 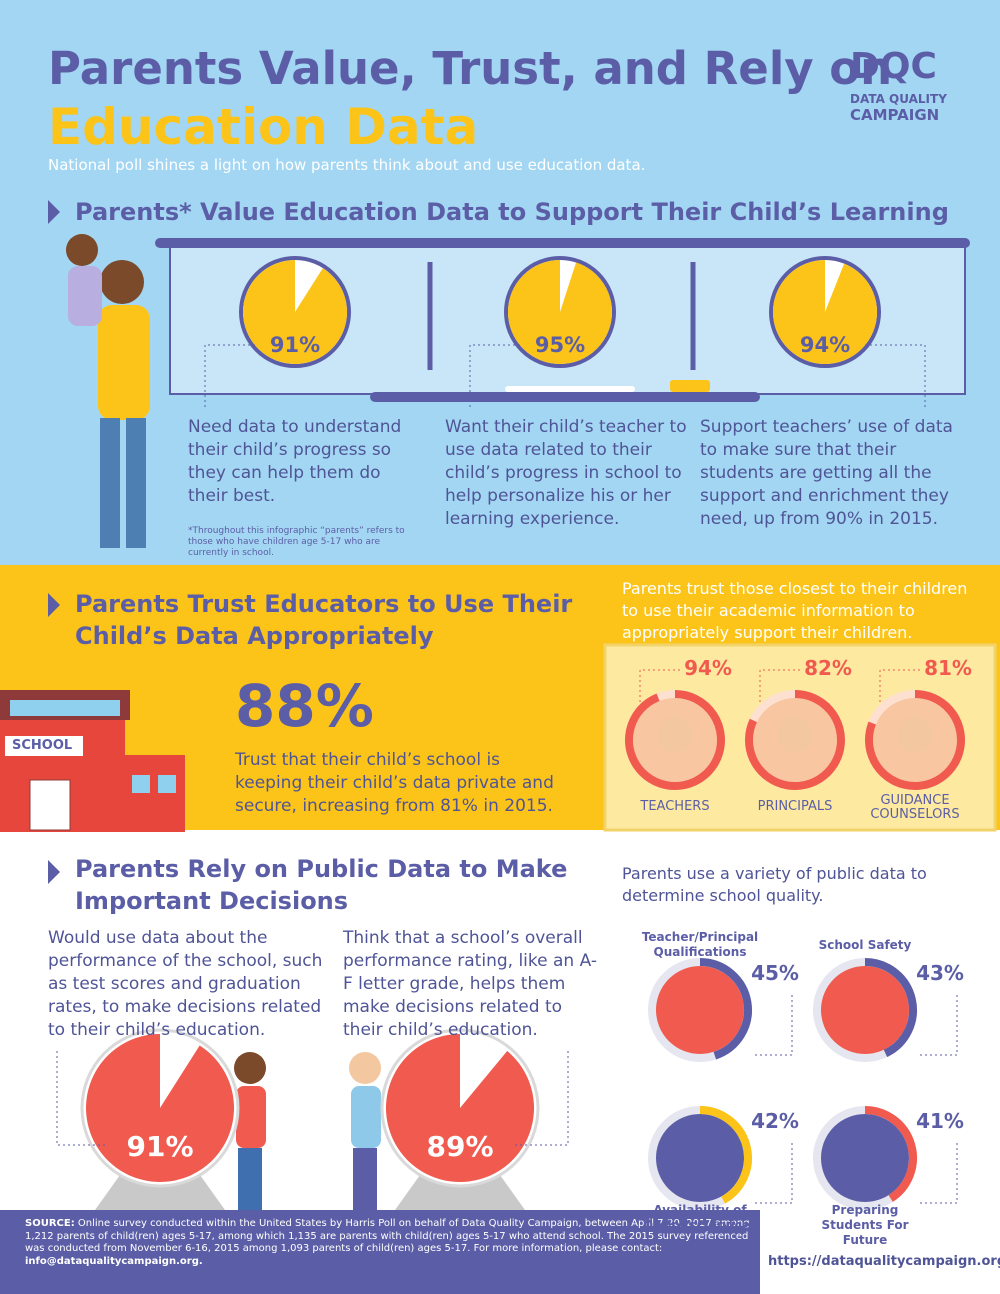 I want to click on factor-name: Teacher/Principal Qualifications, so click(x=700, y=944).